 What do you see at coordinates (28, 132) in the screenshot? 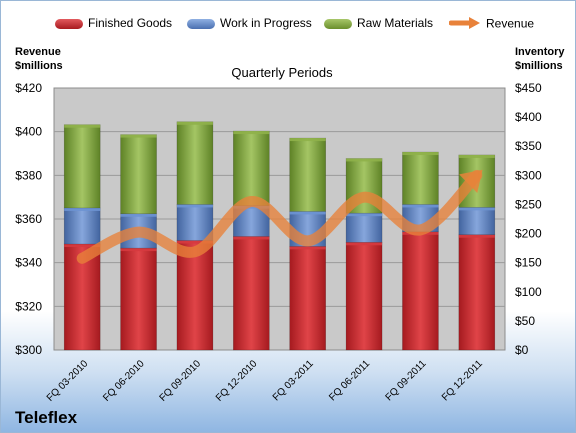
I see `left-axis-tick-label: $400` at bounding box center [28, 132].